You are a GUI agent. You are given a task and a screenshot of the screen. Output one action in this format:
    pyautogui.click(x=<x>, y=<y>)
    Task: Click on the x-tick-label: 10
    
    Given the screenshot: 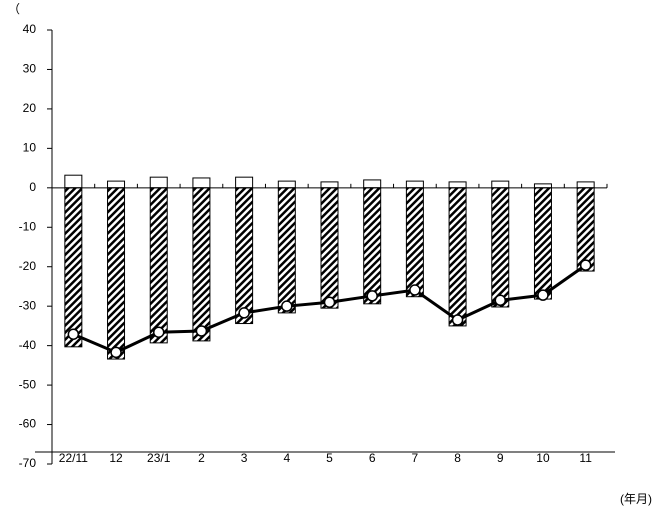 What is the action you would take?
    pyautogui.click(x=543, y=458)
    